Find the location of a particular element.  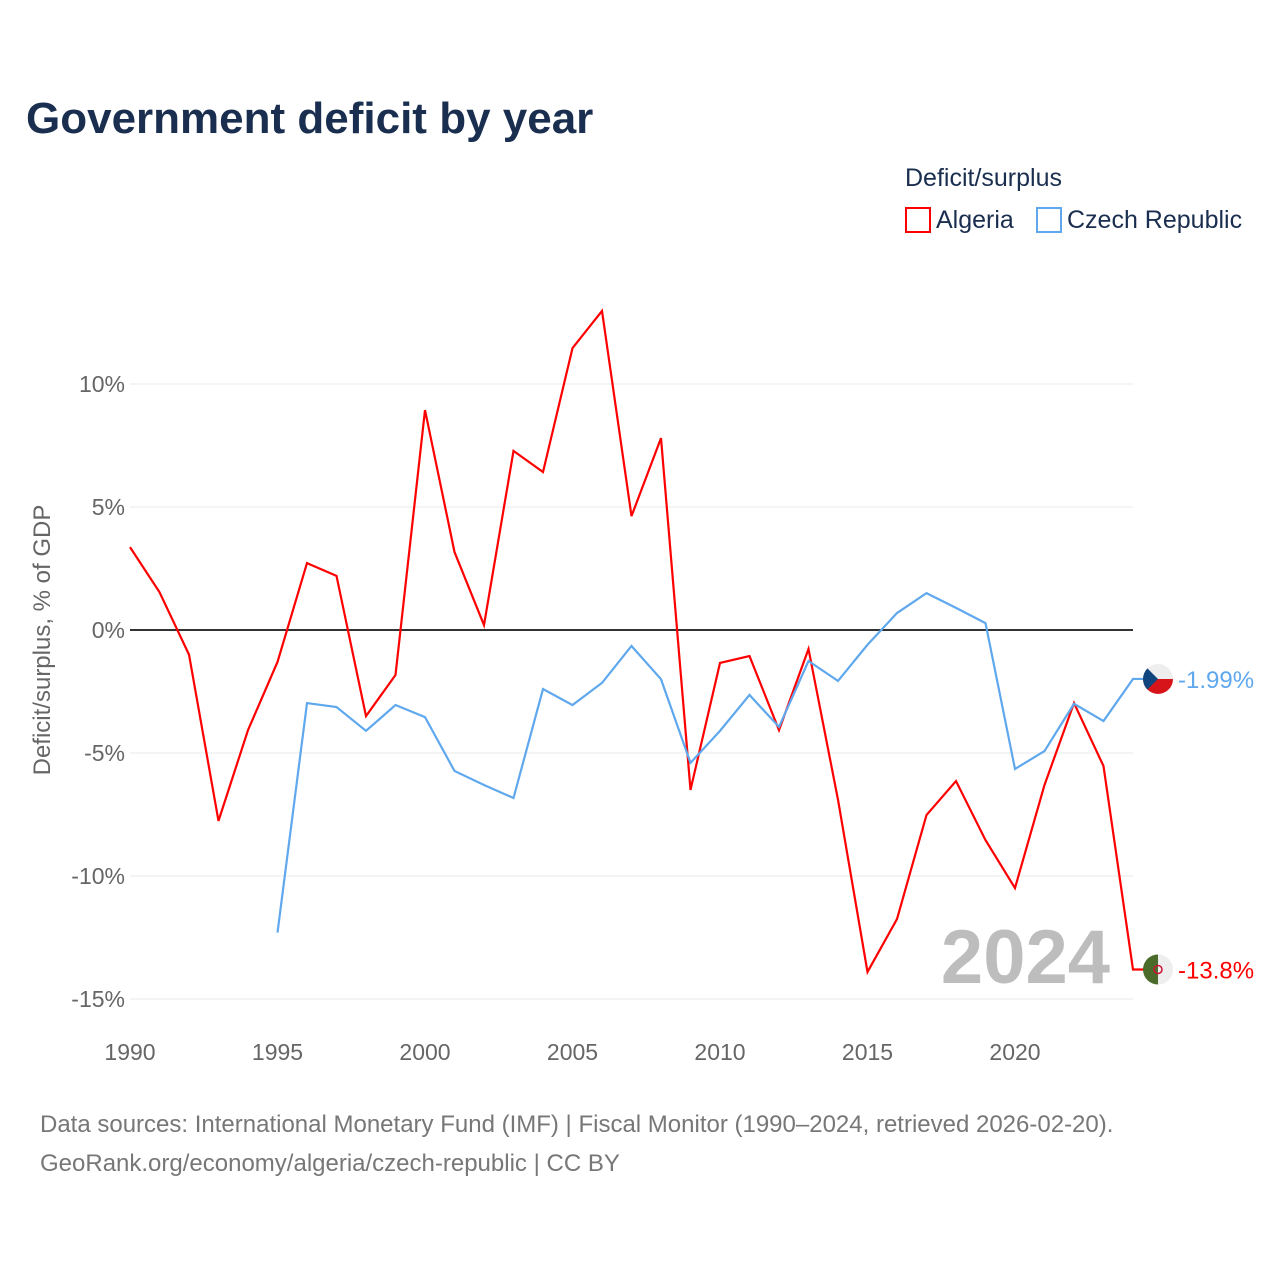

x-tick-label: 2010 is located at coordinates (719, 1052).